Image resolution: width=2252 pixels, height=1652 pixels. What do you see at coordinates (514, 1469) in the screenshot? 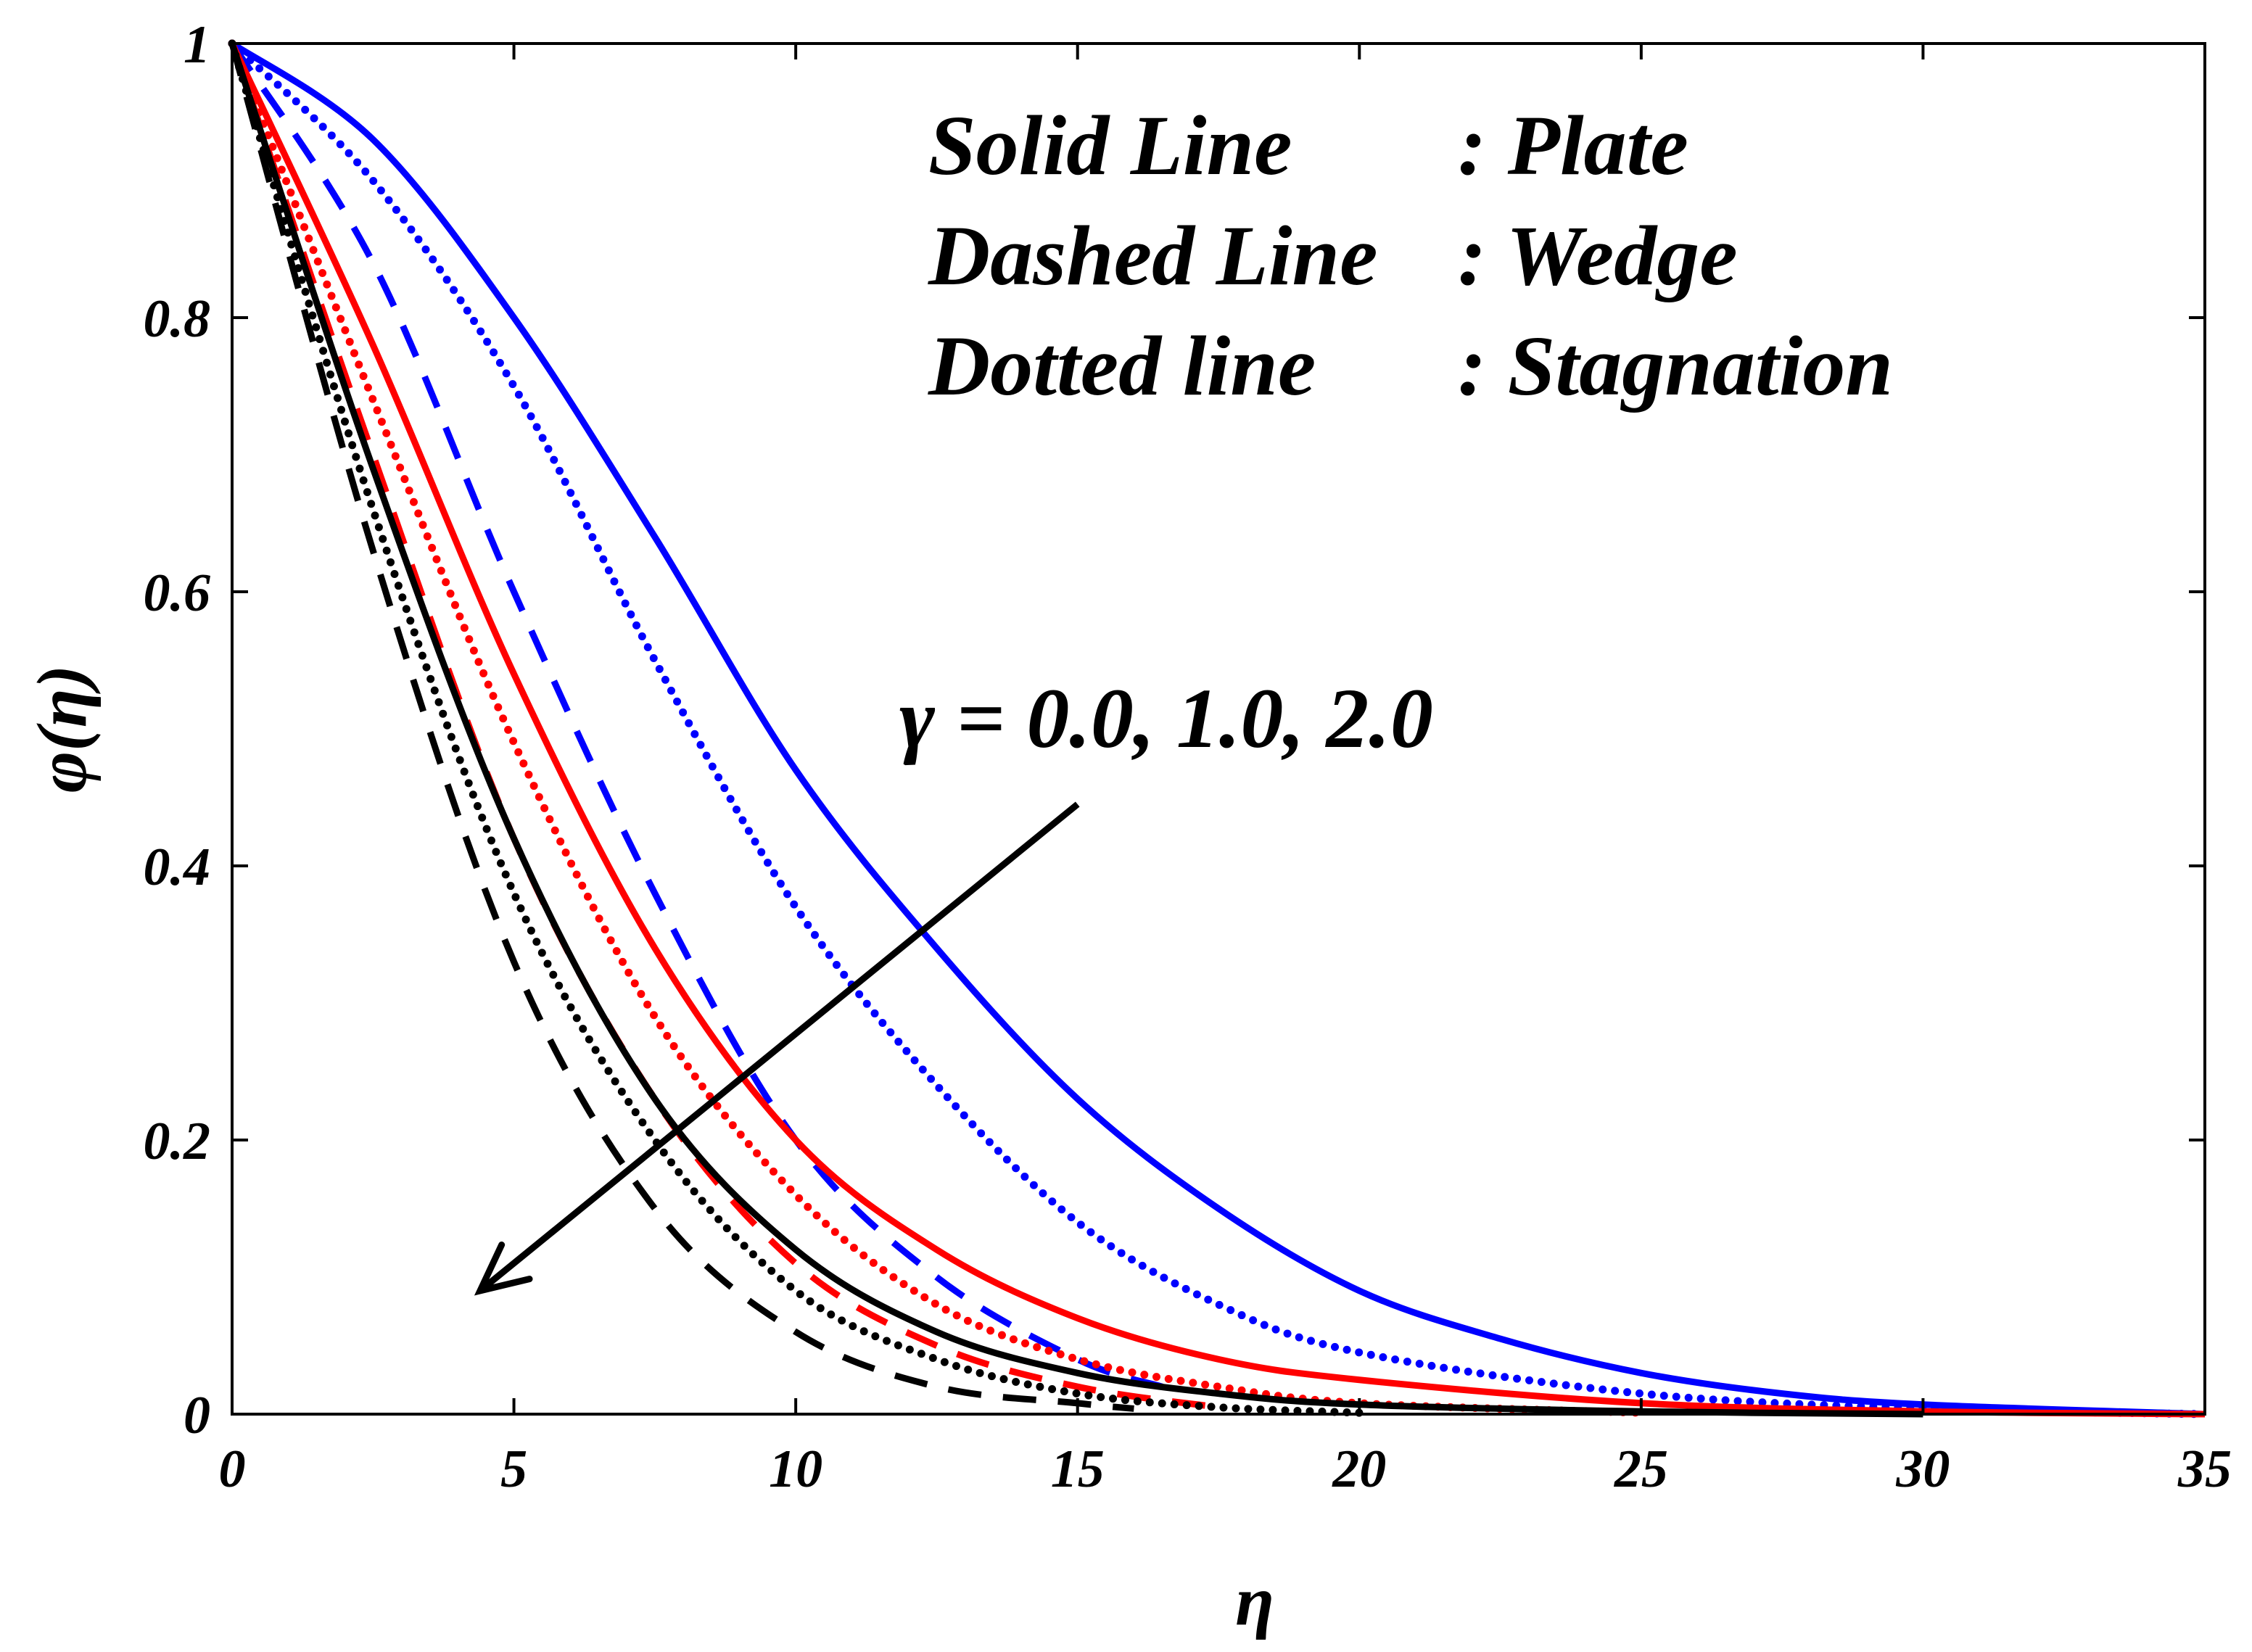
I see `x-tick-label: 5` at bounding box center [514, 1469].